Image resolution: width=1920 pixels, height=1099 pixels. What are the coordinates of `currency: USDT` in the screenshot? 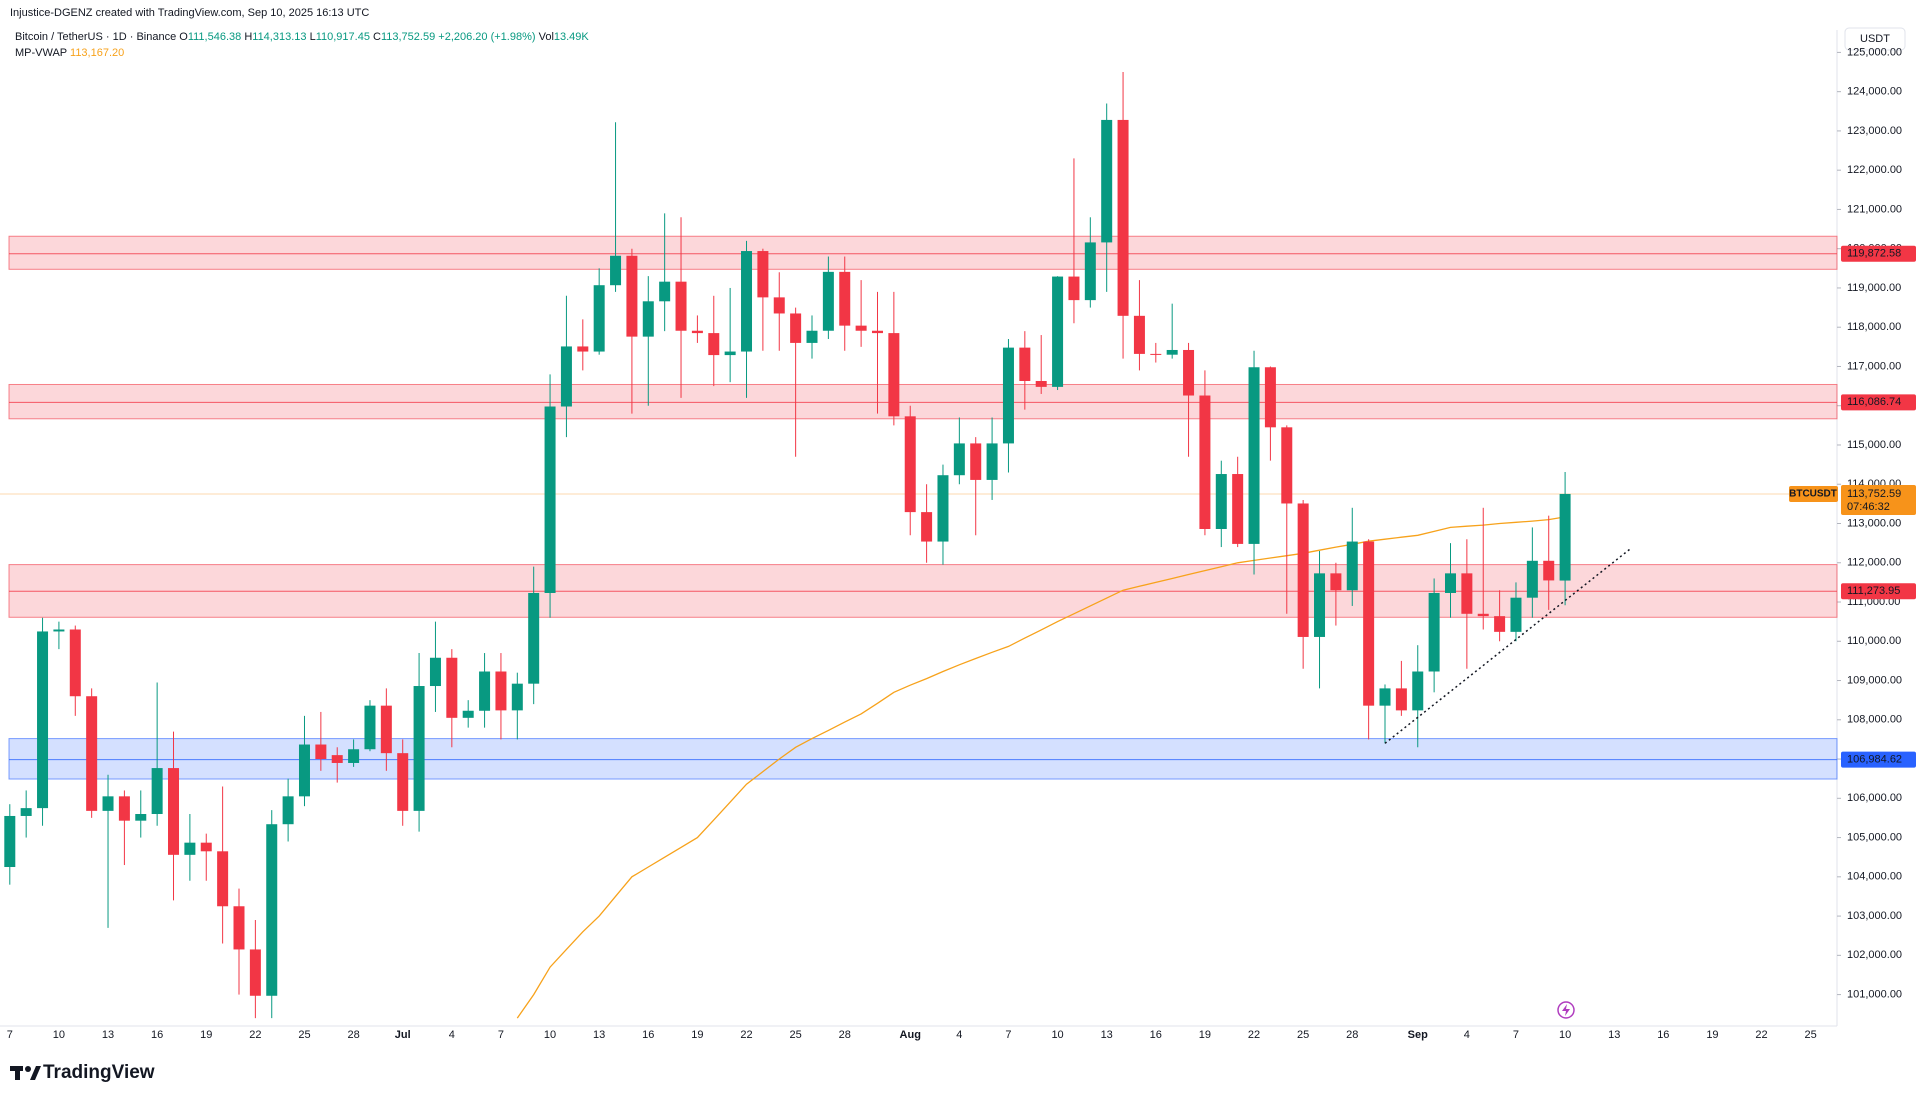 It's located at (1875, 39).